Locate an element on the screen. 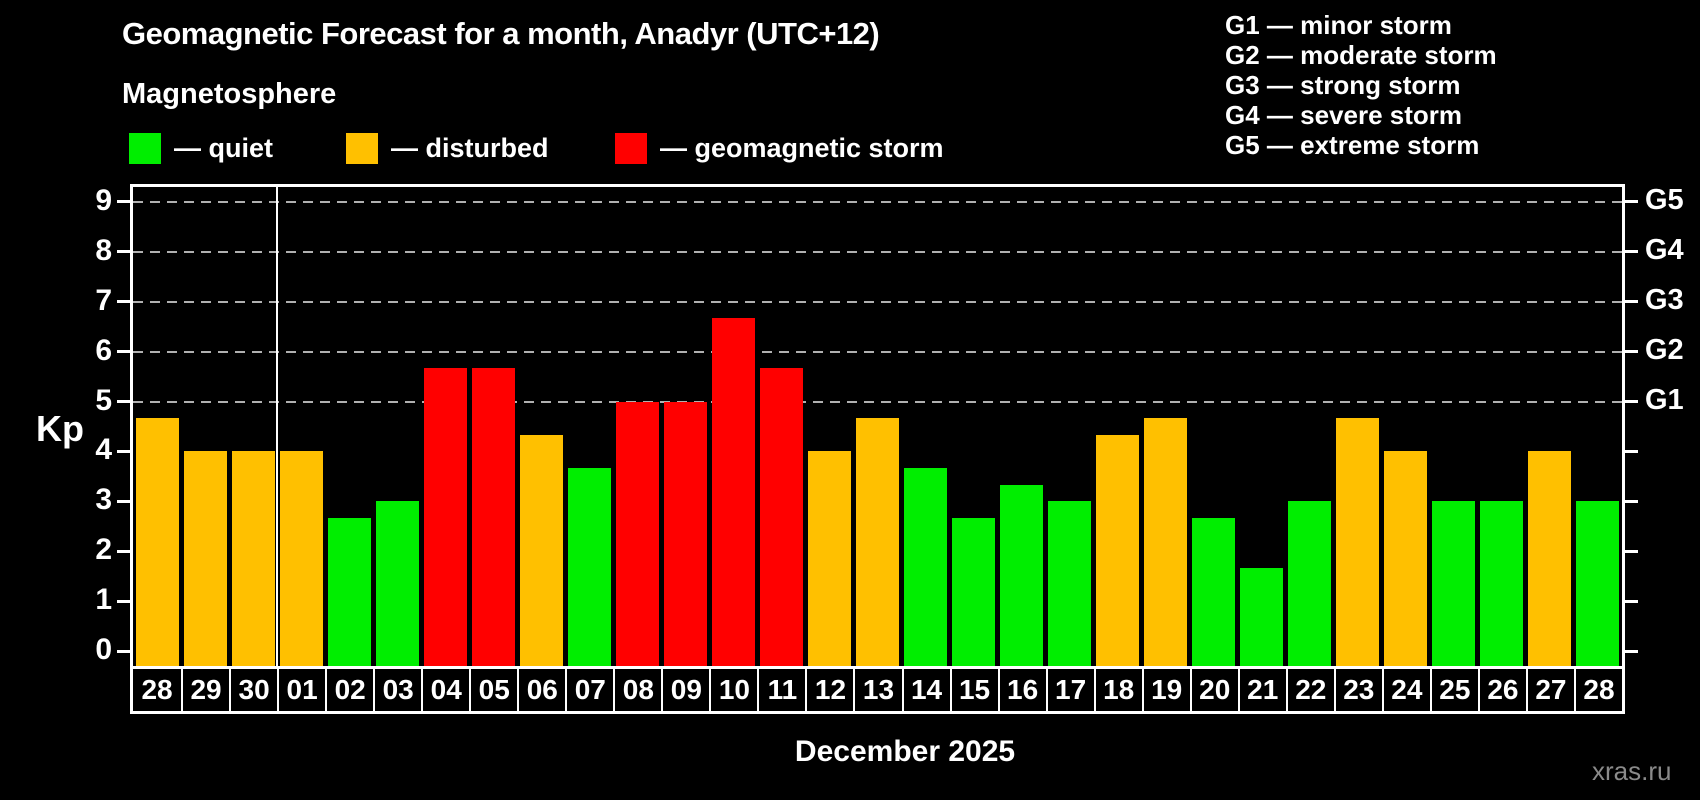  day-label-dec-04: 04 is located at coordinates (445, 690).